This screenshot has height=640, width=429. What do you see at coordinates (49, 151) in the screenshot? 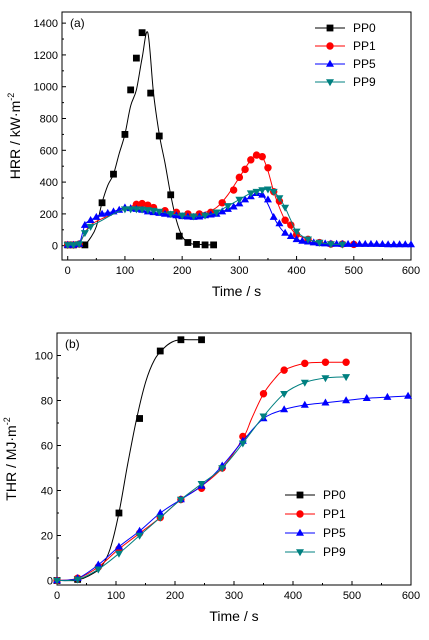
I see `y-tick-label: 600` at bounding box center [49, 151].